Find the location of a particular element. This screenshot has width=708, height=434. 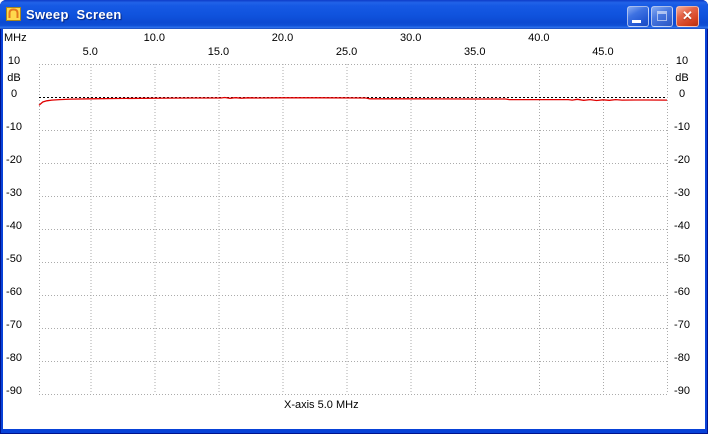

maximize-button is located at coordinates (662, 16).